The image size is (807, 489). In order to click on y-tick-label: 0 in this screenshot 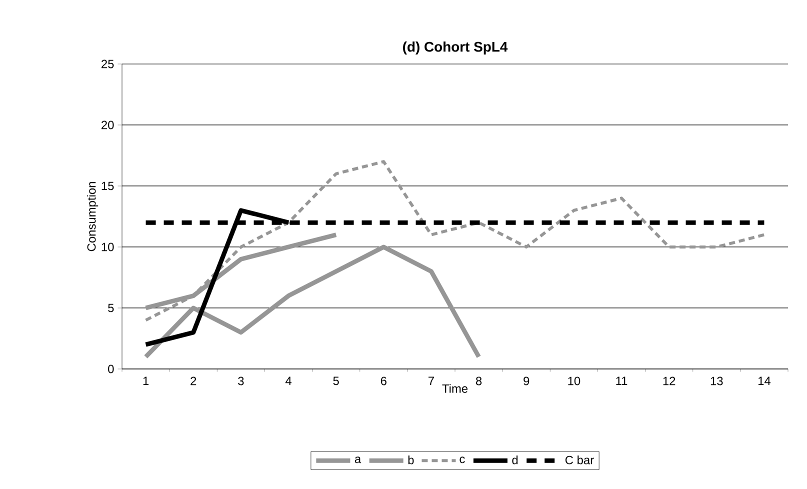, I will do `click(111, 369)`.